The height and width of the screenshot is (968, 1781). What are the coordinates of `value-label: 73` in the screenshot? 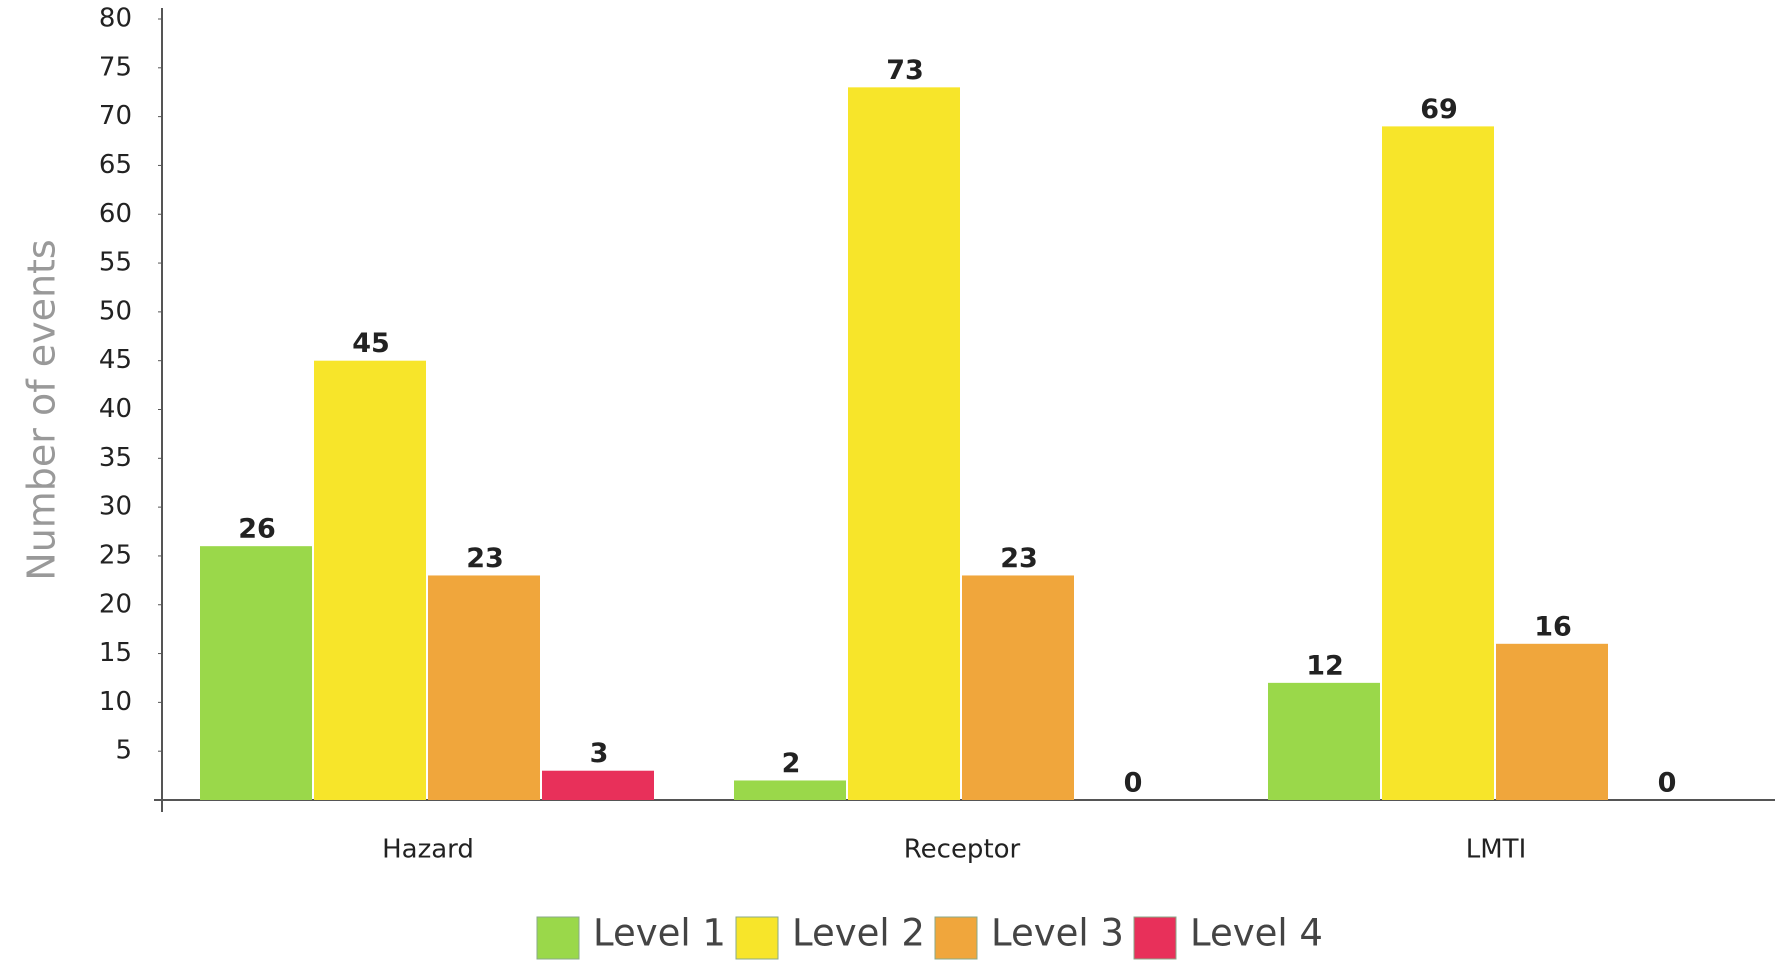 It's located at (905, 70).